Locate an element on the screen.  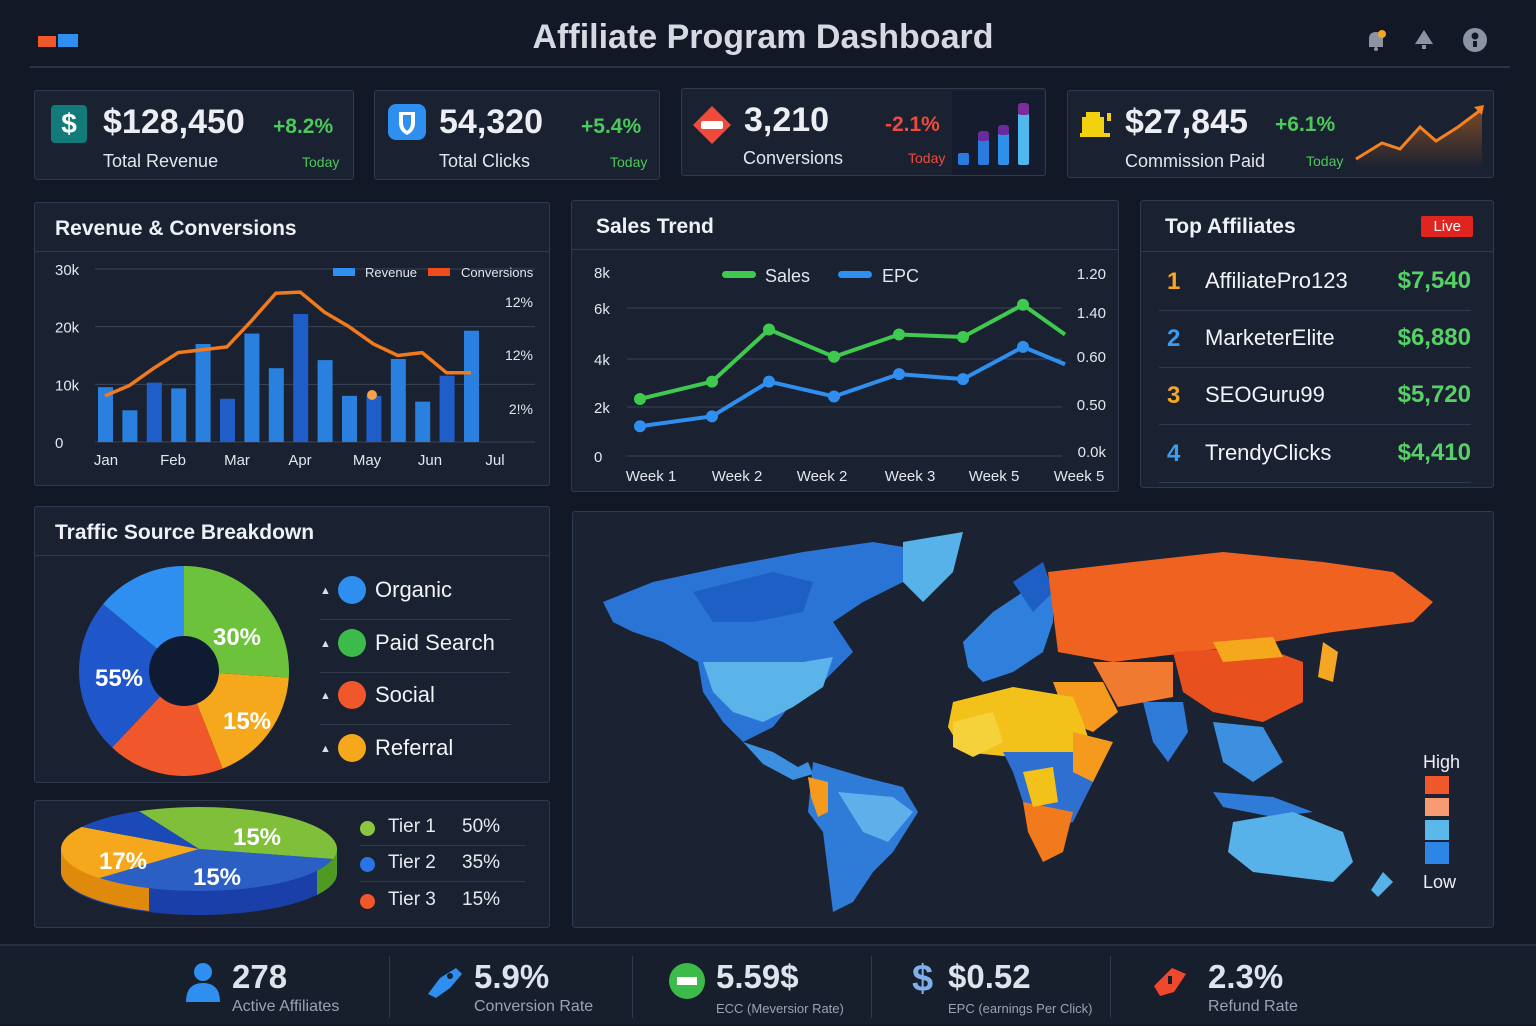
legend-item-organic: ▲ Organic is located at coordinates (415, 593).